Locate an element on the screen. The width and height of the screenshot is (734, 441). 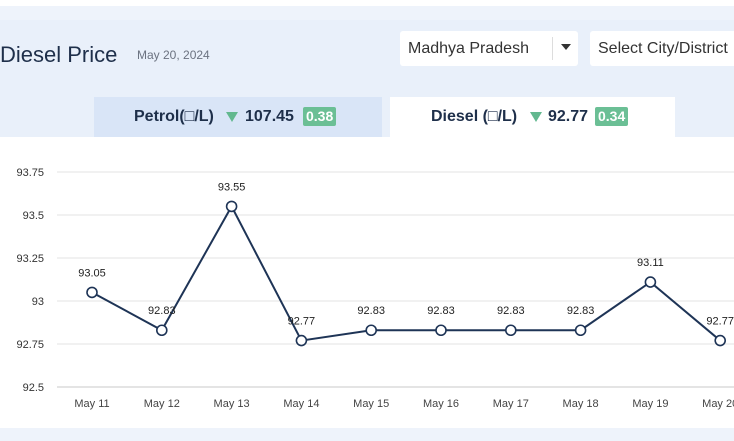
x-tick-label: May 11 is located at coordinates (91, 404).